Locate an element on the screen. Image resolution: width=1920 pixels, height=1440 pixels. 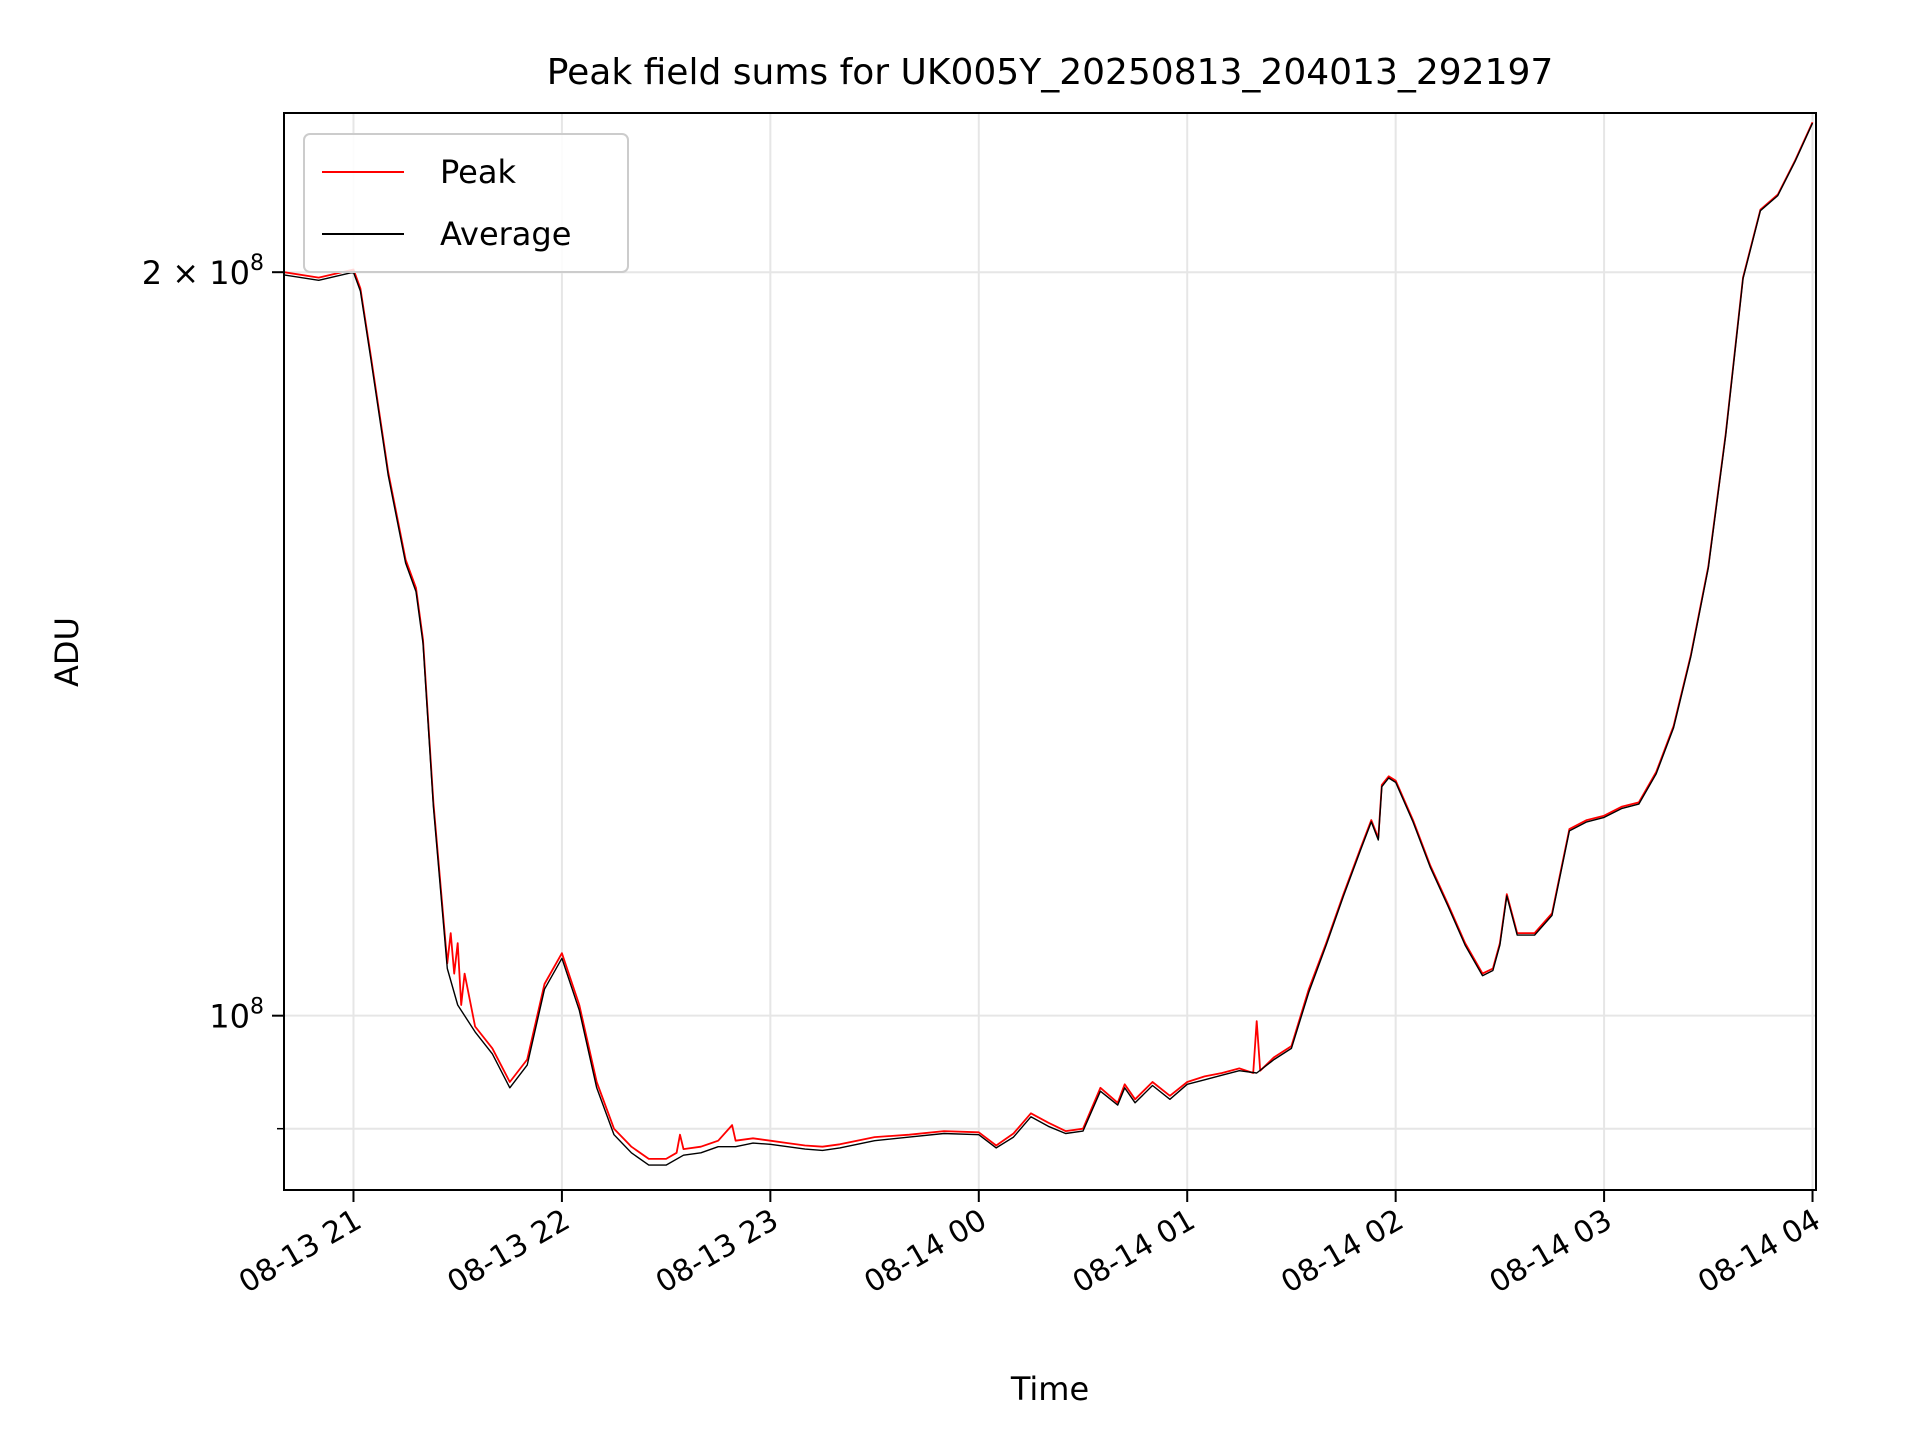
legend-label-peak: Peak is located at coordinates (478, 172).